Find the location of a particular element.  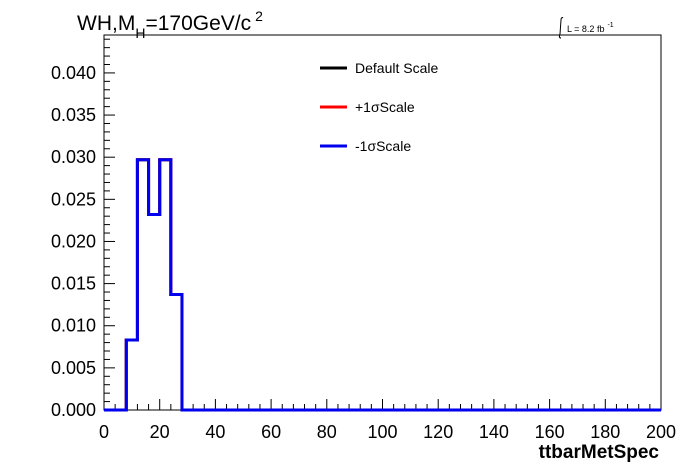

x-axis-label: ttbarMetSpec is located at coordinates (599, 452).